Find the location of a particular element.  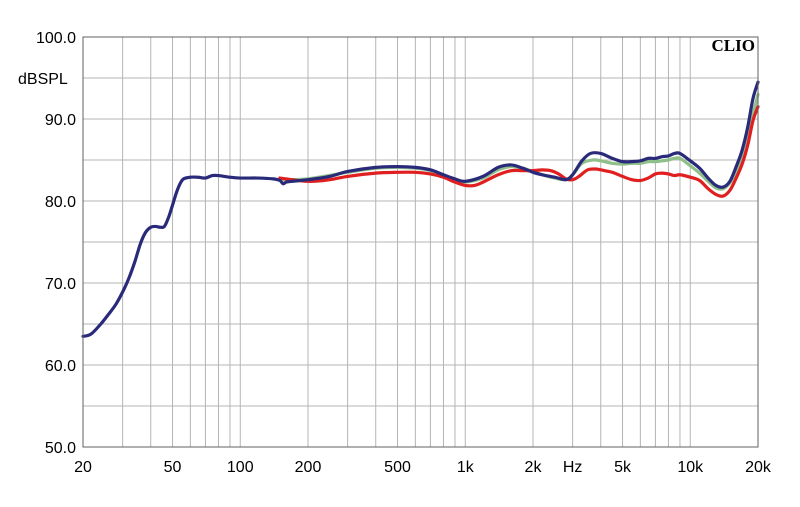

x-tick-labels: 20 50 100 200 500 1k 2k Hz 5k 10k 20k is located at coordinates (423, 467).